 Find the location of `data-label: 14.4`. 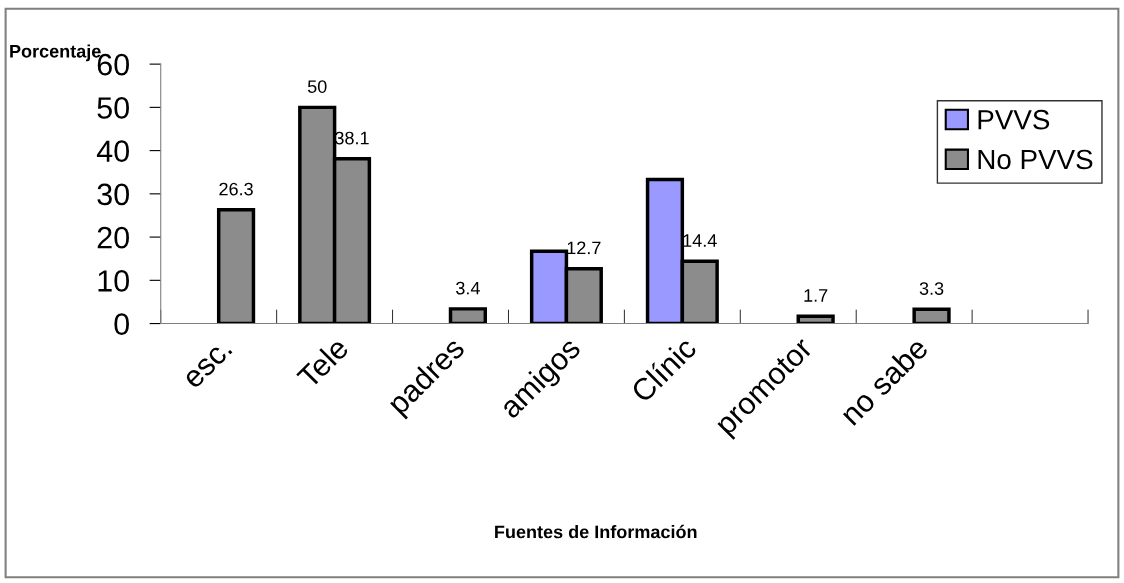

data-label: 14.4 is located at coordinates (700, 240).